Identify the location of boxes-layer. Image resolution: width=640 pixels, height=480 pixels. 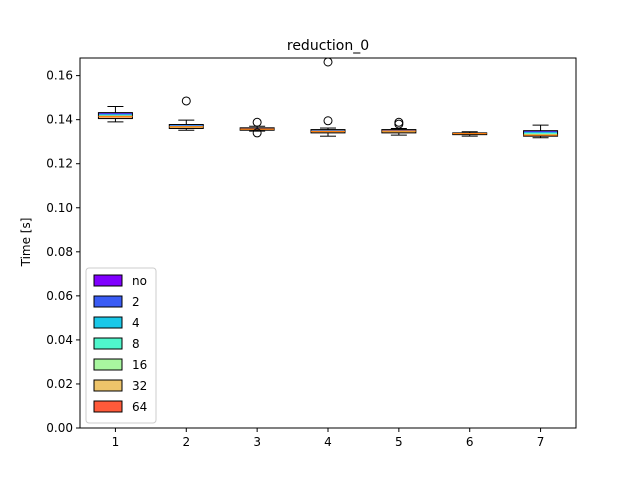
(328, 98).